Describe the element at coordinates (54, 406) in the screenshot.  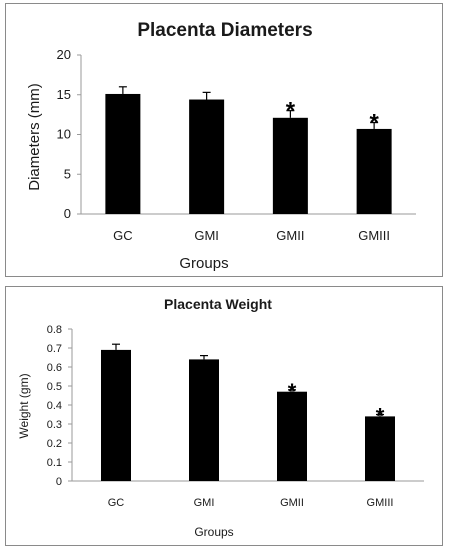
I see `y-tick-label: 0.4` at that location.